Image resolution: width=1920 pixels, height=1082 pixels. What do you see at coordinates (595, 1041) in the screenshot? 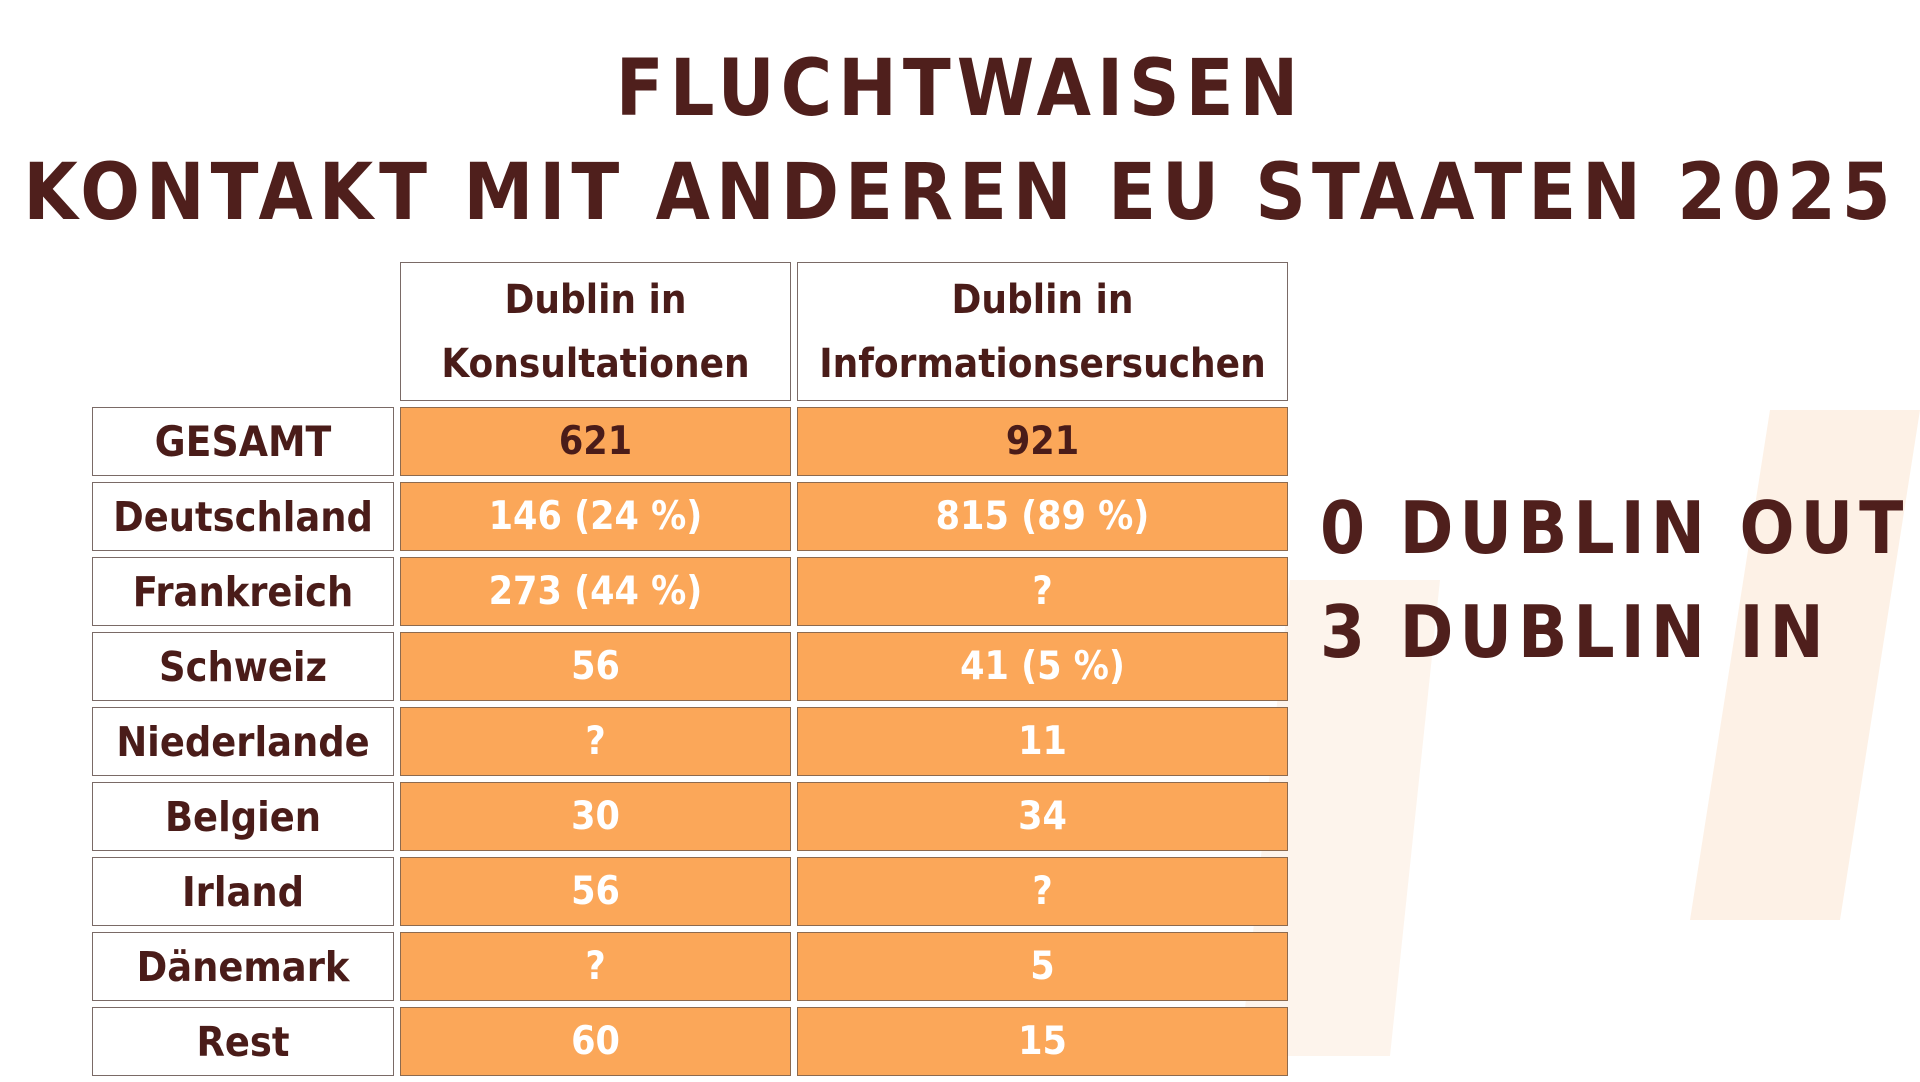
I see `cell-konsultationen: 60` at bounding box center [595, 1041].